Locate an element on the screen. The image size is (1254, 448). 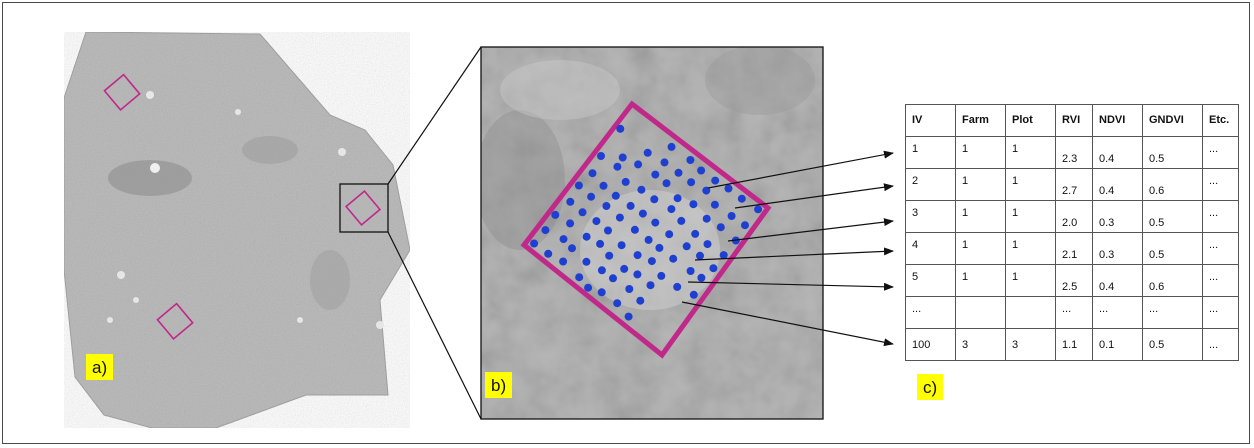
zoom-connector-top is located at coordinates (434, 115).